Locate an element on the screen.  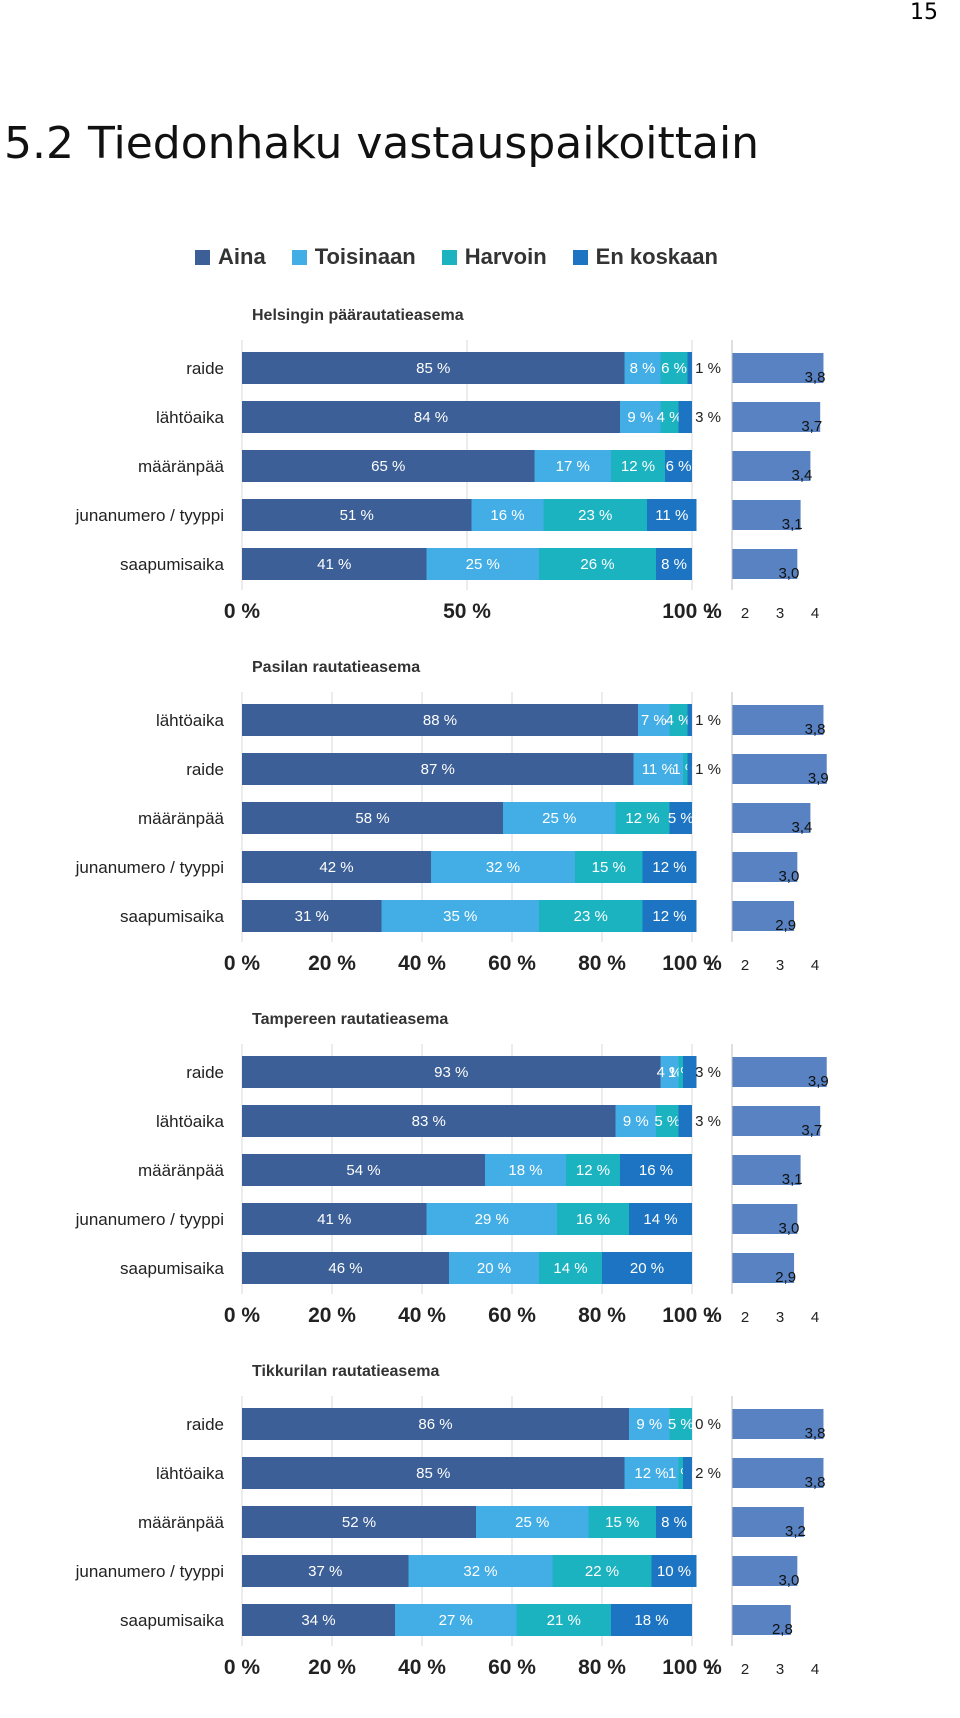
data-label: 6 % is located at coordinates (674, 368).